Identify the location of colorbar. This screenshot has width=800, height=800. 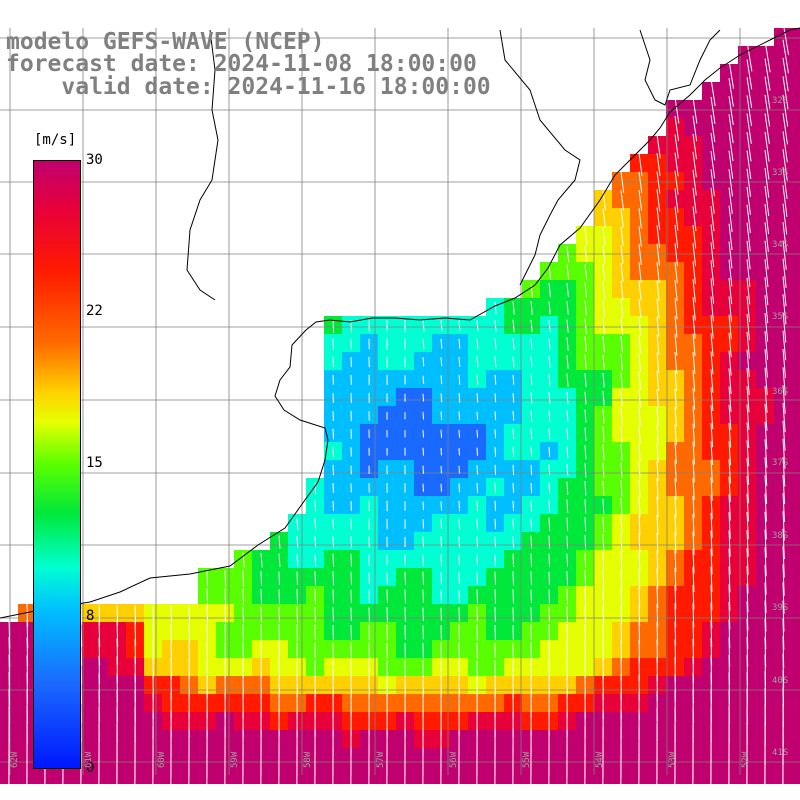
(57, 464).